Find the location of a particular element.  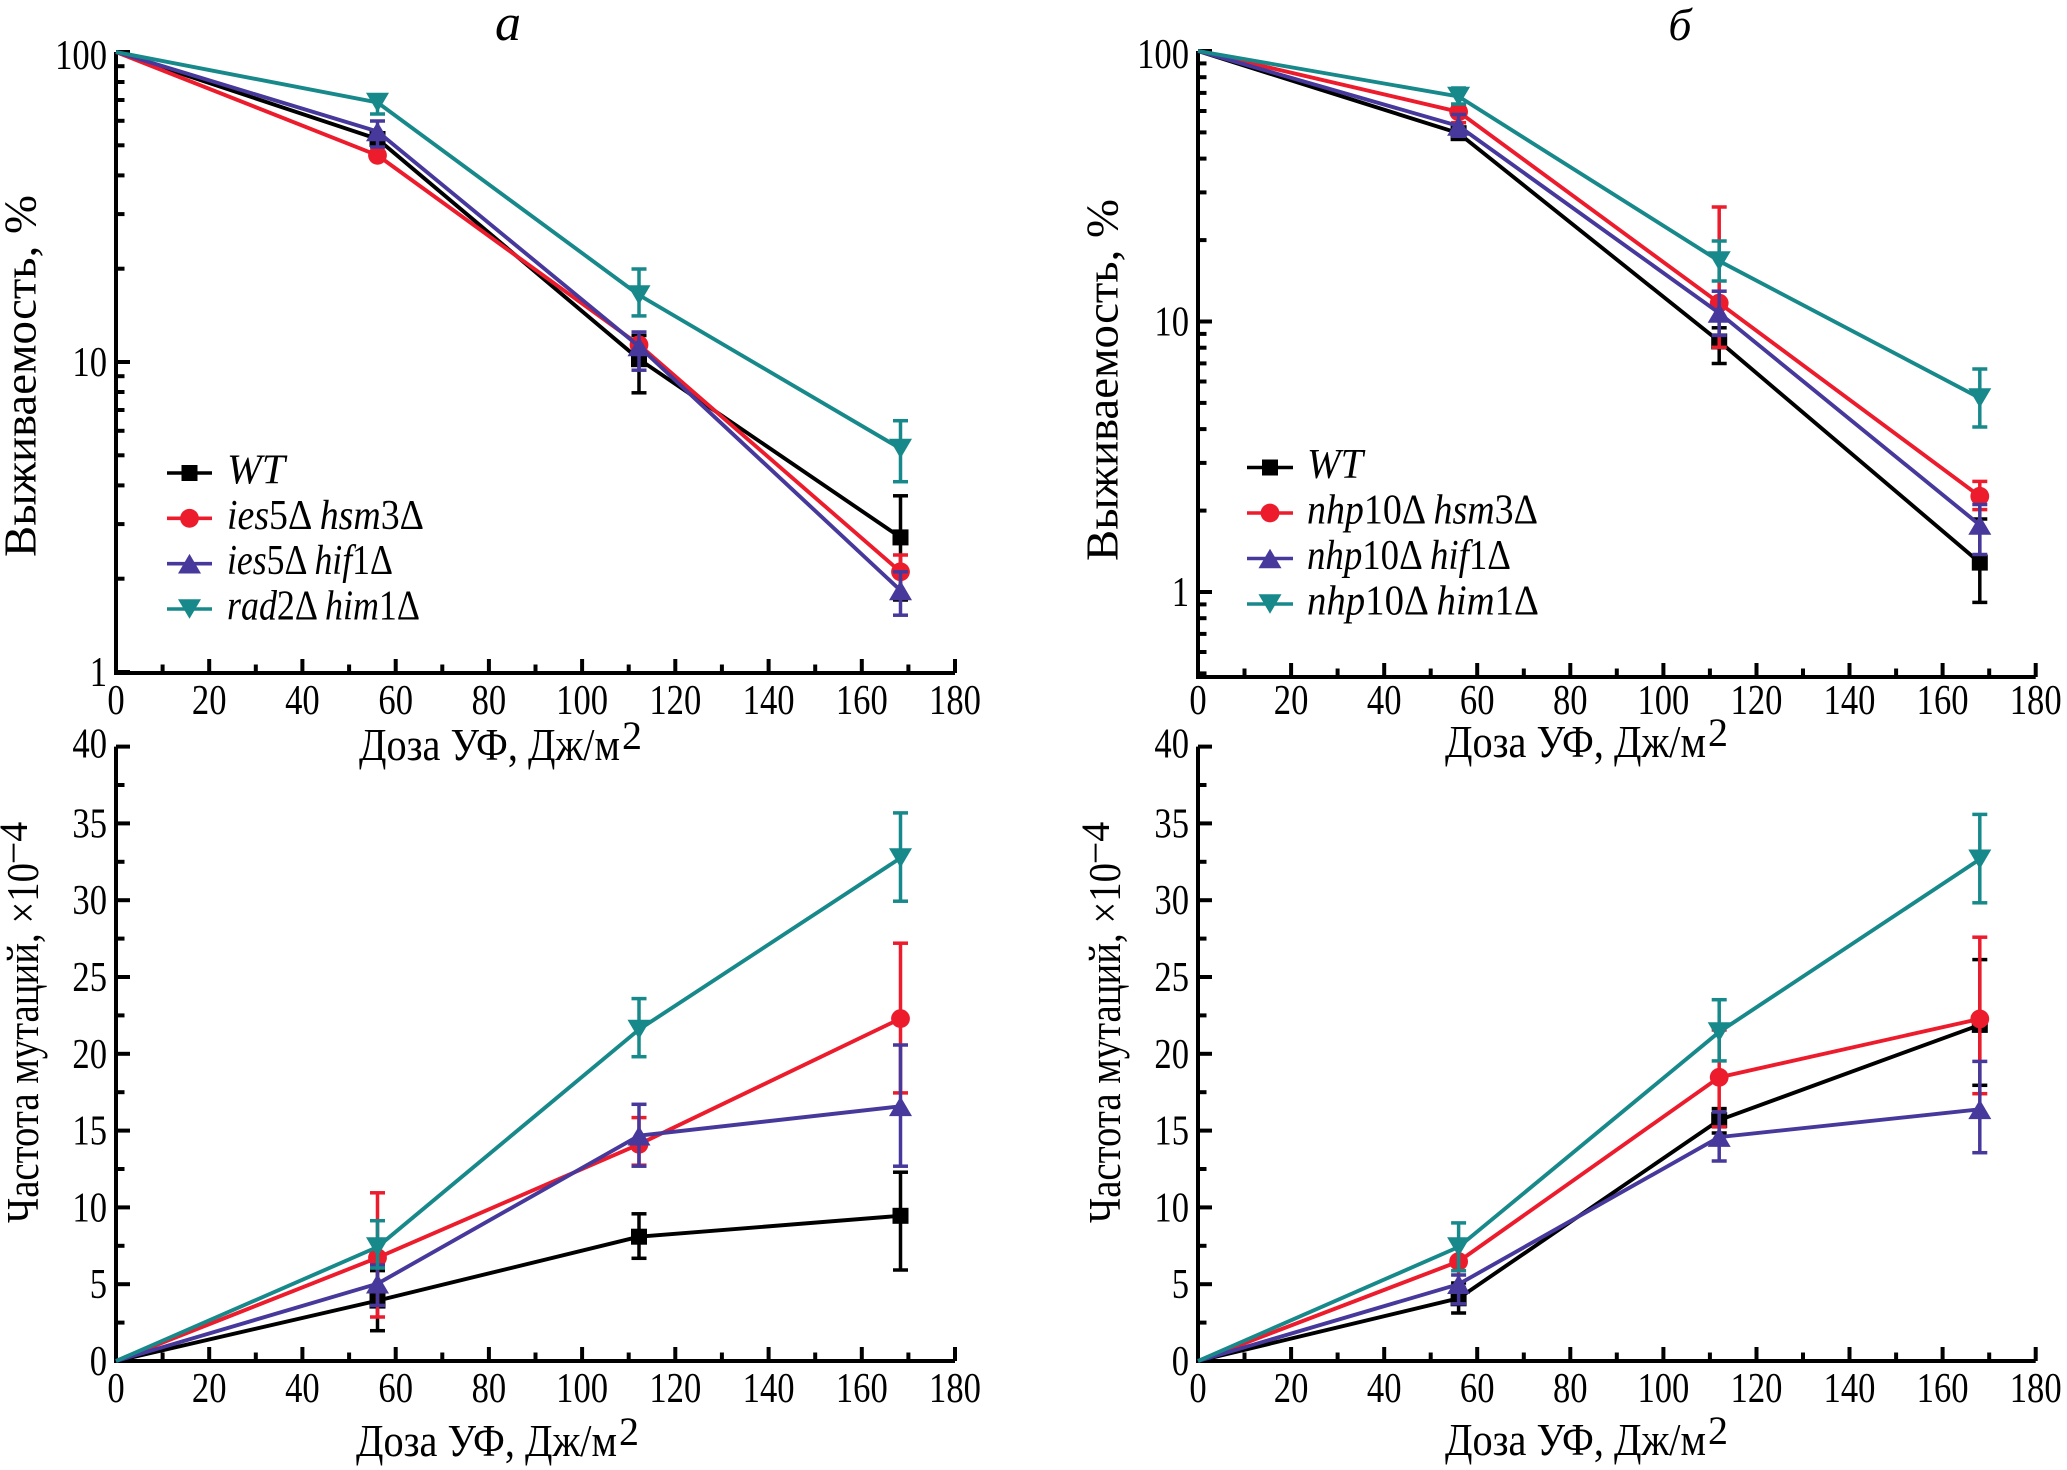

svg-text: a is located at coordinates (508, 26).